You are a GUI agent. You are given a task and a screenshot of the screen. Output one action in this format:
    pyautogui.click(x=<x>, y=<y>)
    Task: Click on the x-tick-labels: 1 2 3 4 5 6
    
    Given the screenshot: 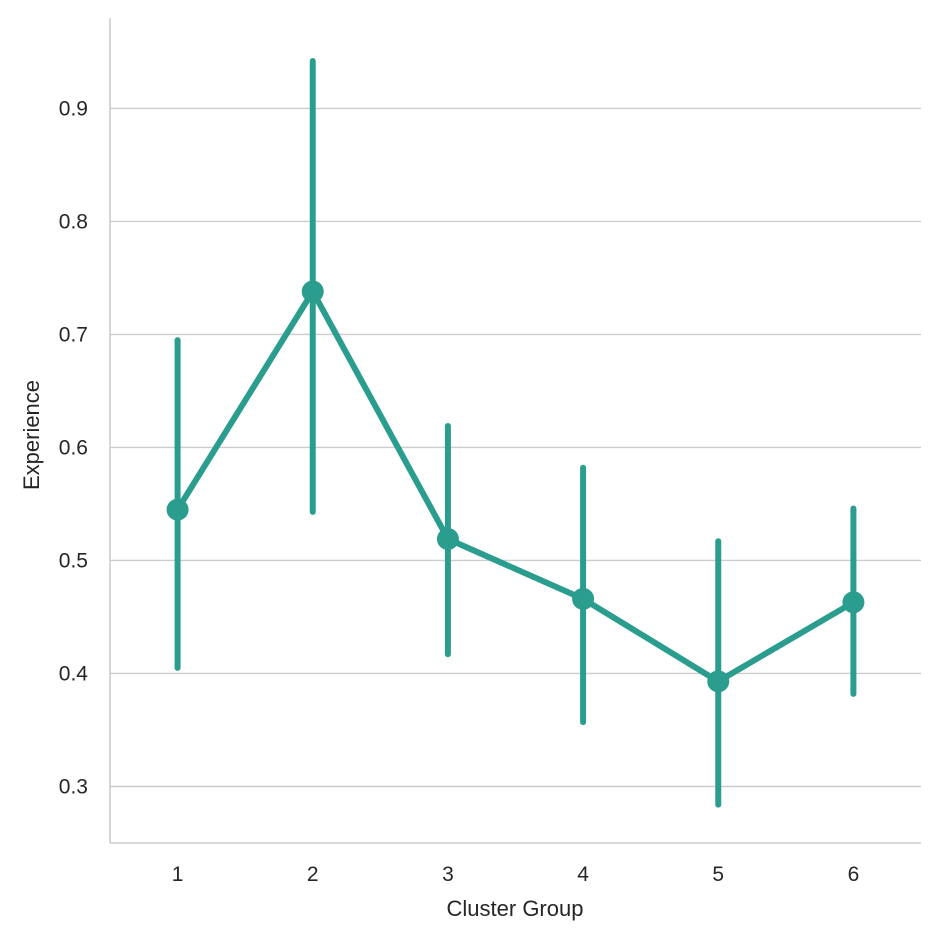 What is the action you would take?
    pyautogui.click(x=516, y=874)
    